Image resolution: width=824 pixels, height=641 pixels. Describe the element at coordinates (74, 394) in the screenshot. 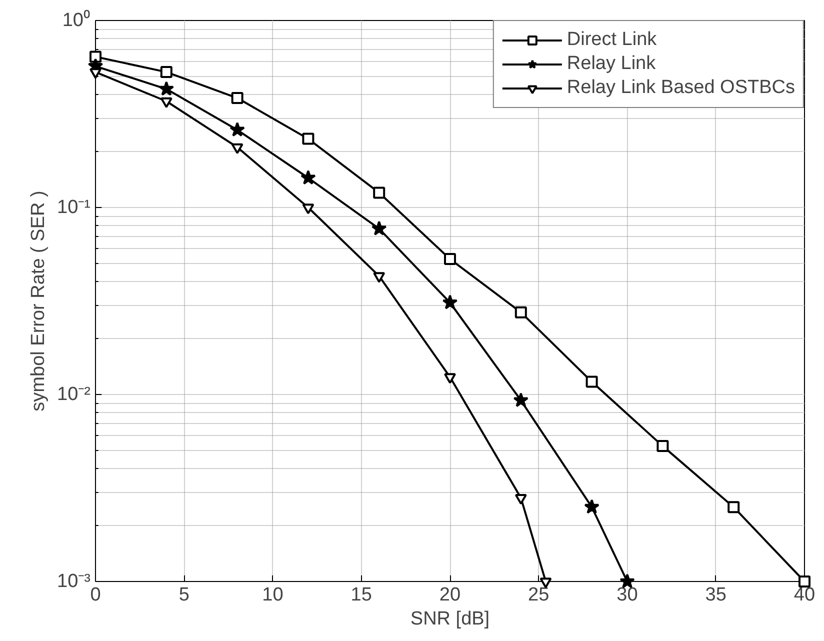

I see `y-tick-label: 10⁻²` at that location.